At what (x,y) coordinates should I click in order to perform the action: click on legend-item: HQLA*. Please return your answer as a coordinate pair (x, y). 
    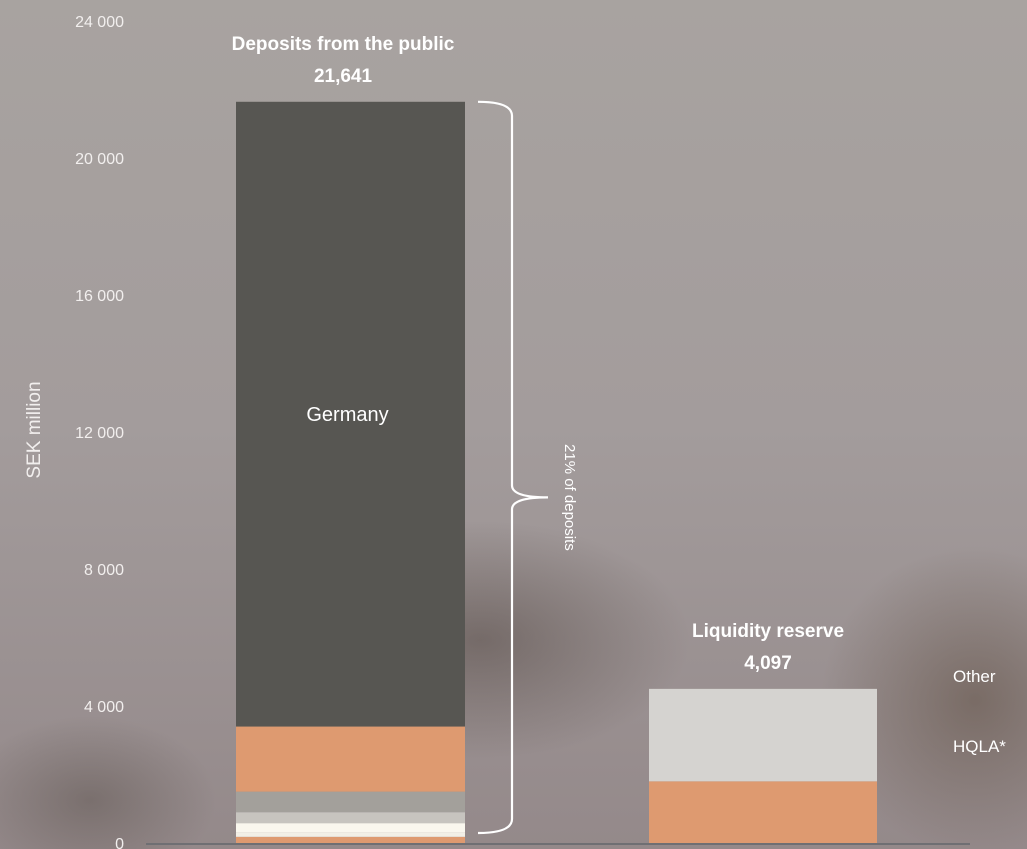
    Looking at the image, I should click on (979, 746).